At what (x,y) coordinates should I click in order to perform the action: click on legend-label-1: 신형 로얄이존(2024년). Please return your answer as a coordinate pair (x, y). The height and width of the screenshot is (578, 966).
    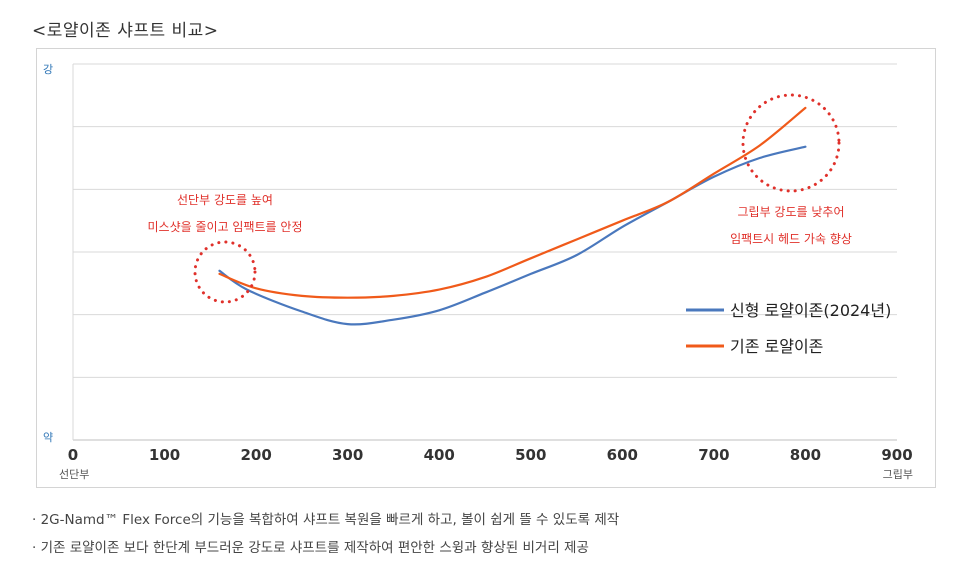
    Looking at the image, I should click on (810, 310).